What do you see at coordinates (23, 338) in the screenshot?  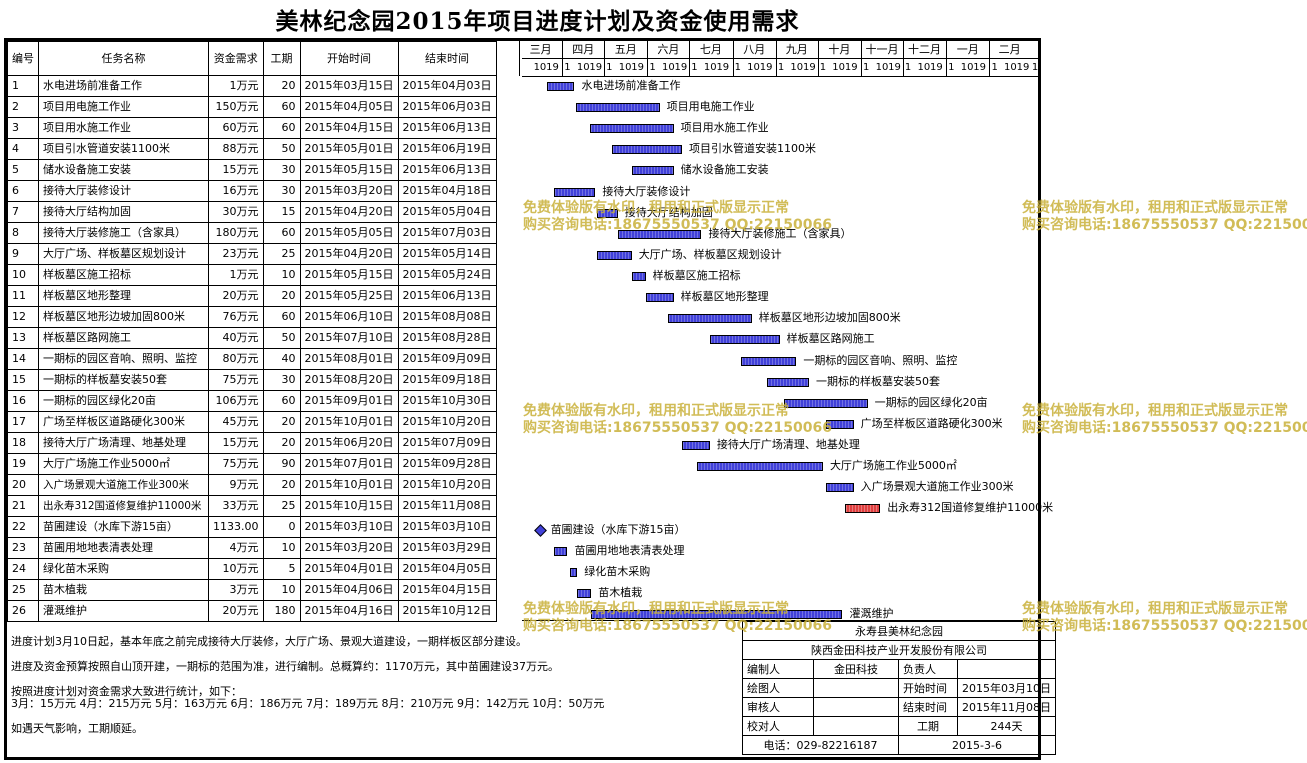 I see `task-id: 13` at bounding box center [23, 338].